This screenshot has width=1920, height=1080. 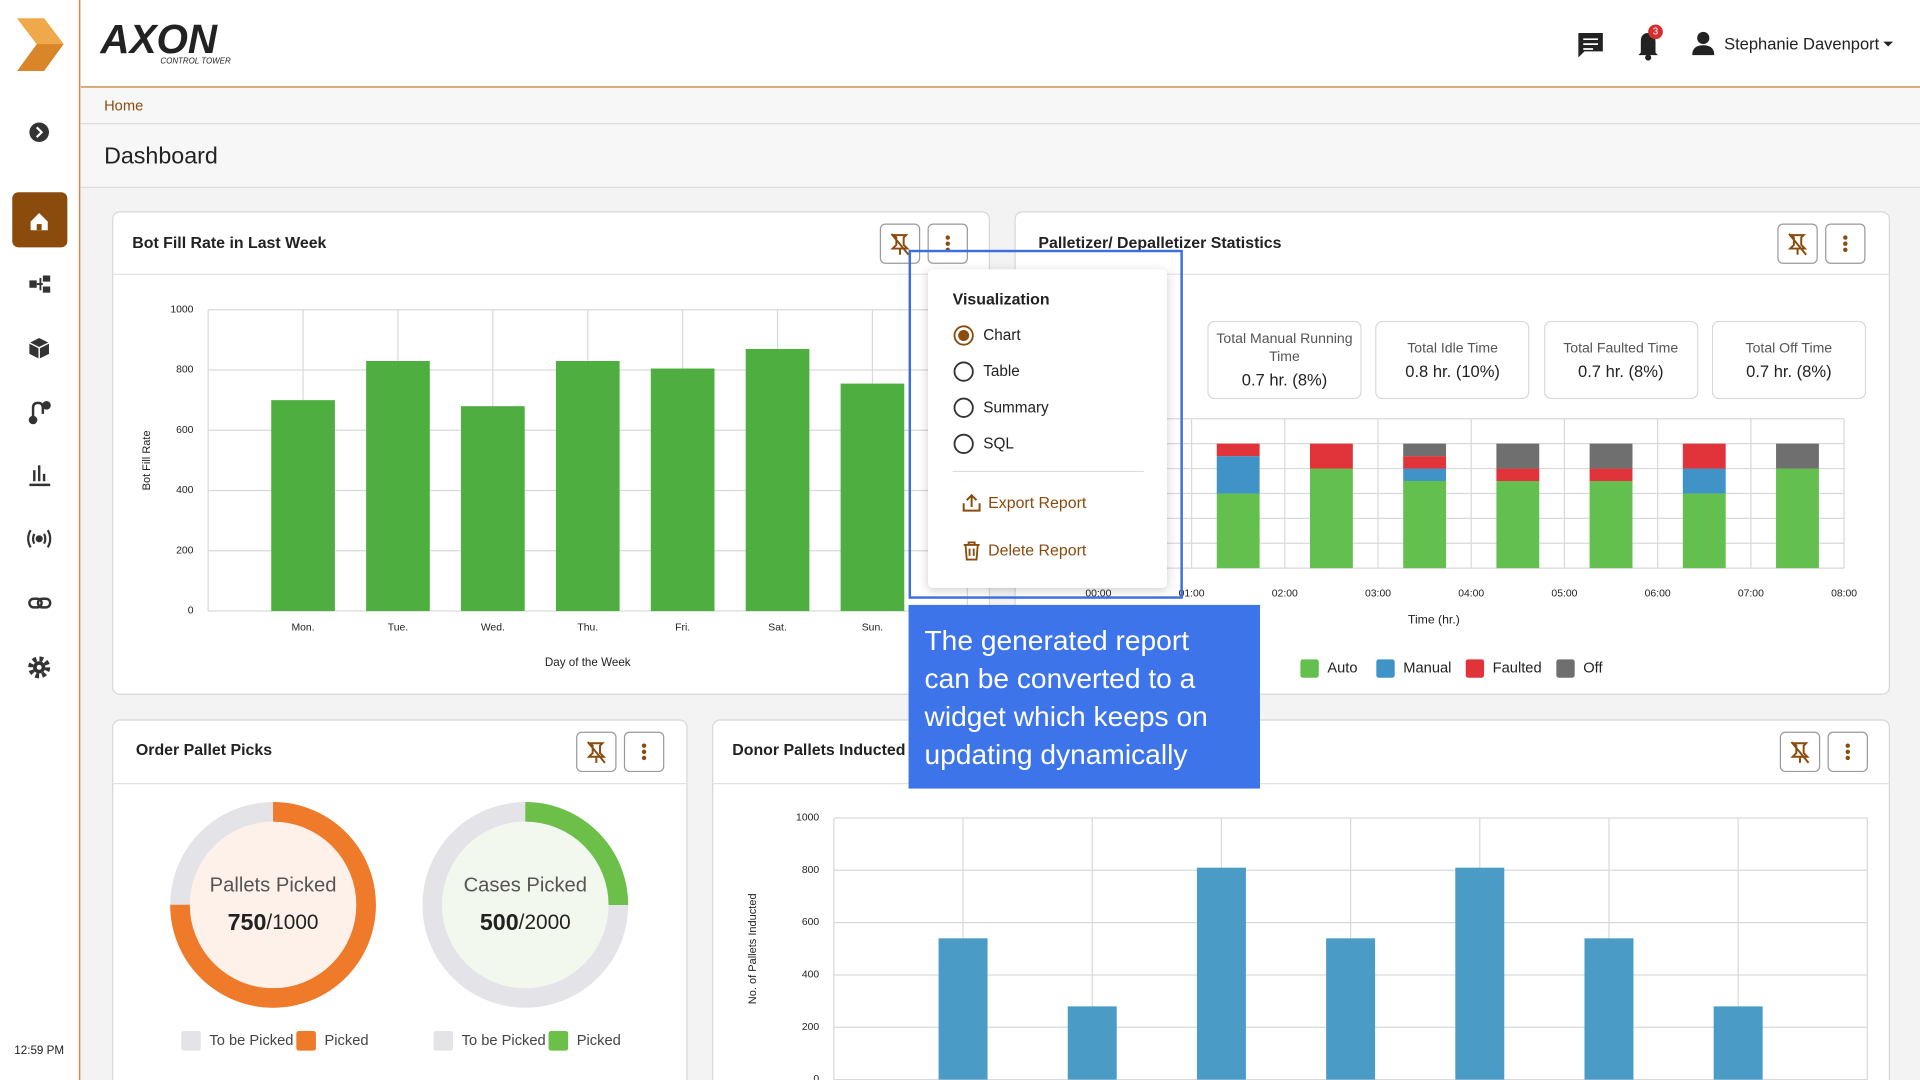 I want to click on donut-inner, so click(x=525, y=905).